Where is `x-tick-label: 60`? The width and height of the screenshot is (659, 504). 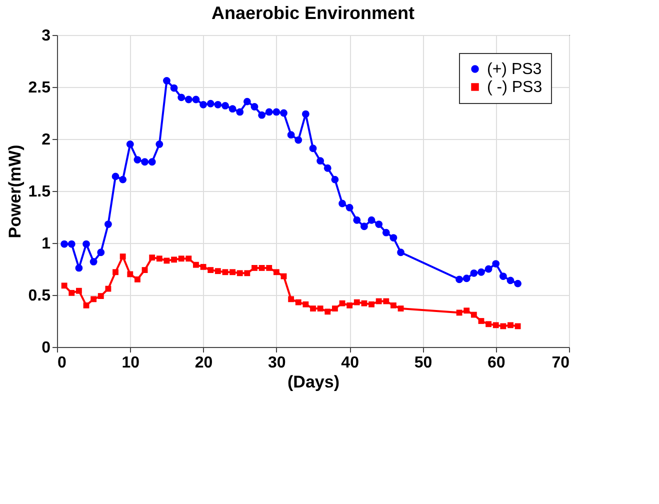 x-tick-label: 60 is located at coordinates (496, 363).